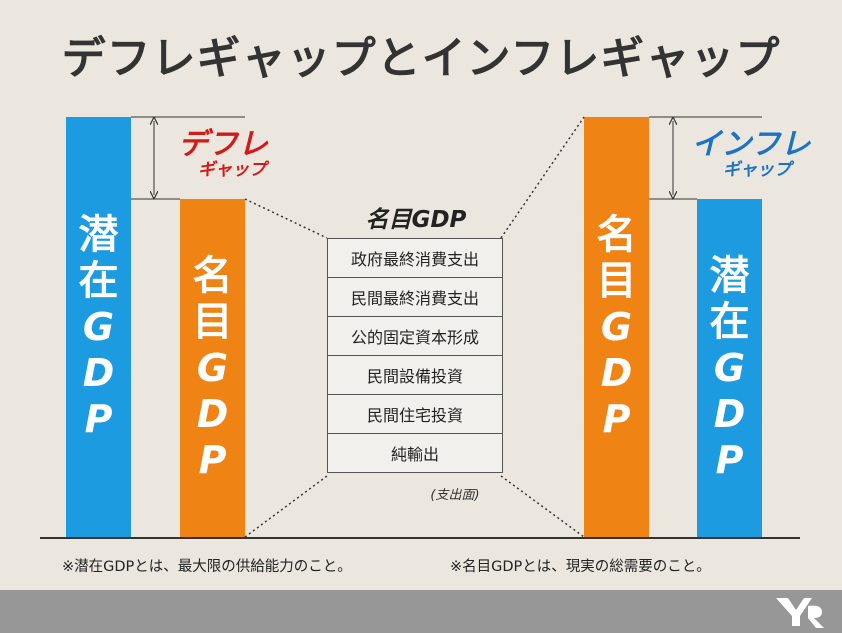 This screenshot has width=842, height=633. I want to click on gdp-component: 純輸出, so click(414, 454).